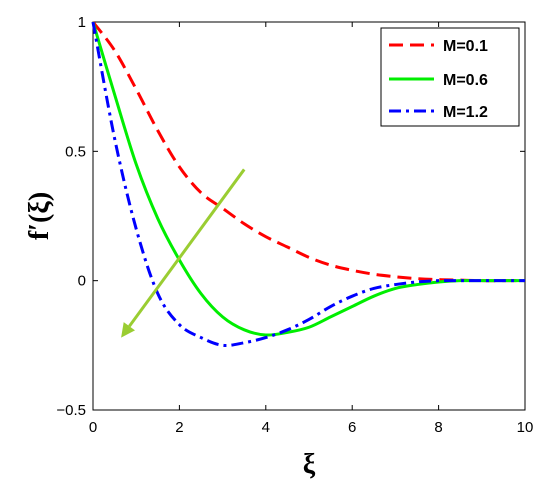  I want to click on x-tick-label: 4, so click(266, 427).